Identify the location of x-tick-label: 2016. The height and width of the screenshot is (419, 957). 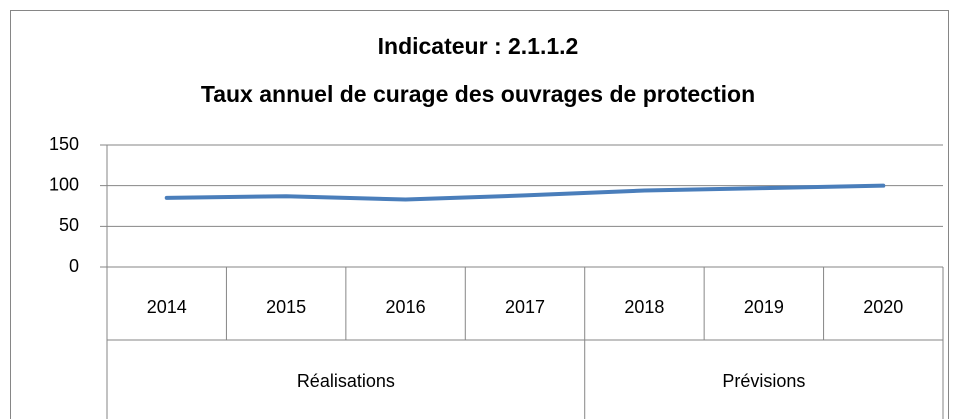
(406, 307).